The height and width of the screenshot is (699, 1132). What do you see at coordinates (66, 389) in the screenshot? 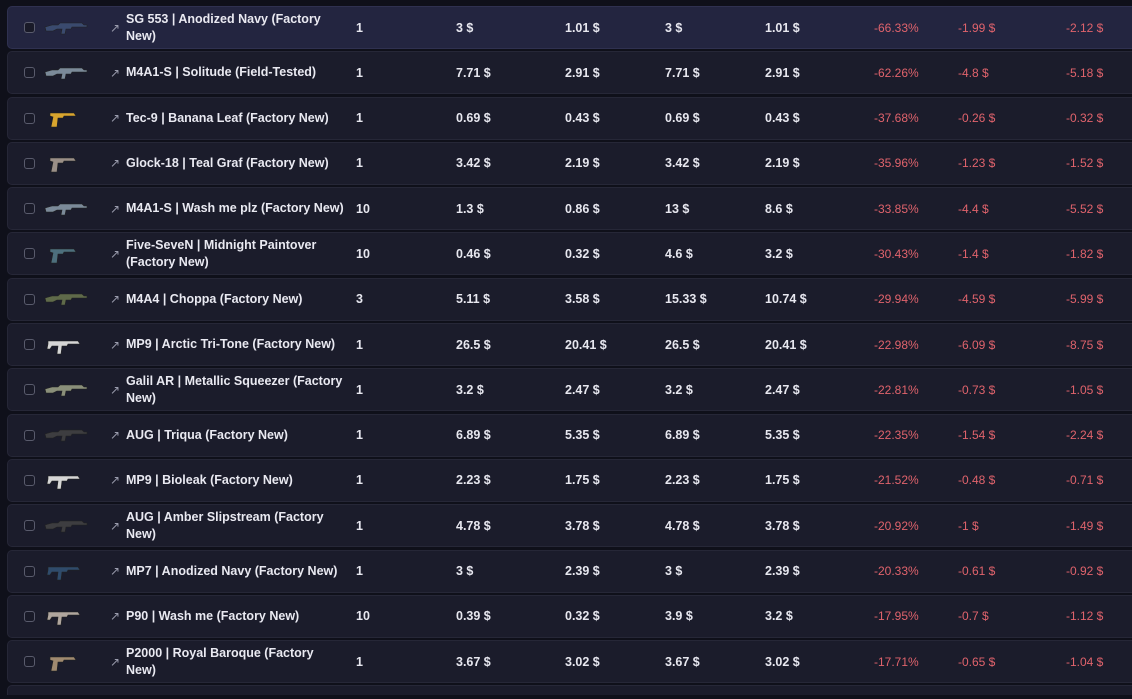
I see `galil-rifle-icon` at bounding box center [66, 389].